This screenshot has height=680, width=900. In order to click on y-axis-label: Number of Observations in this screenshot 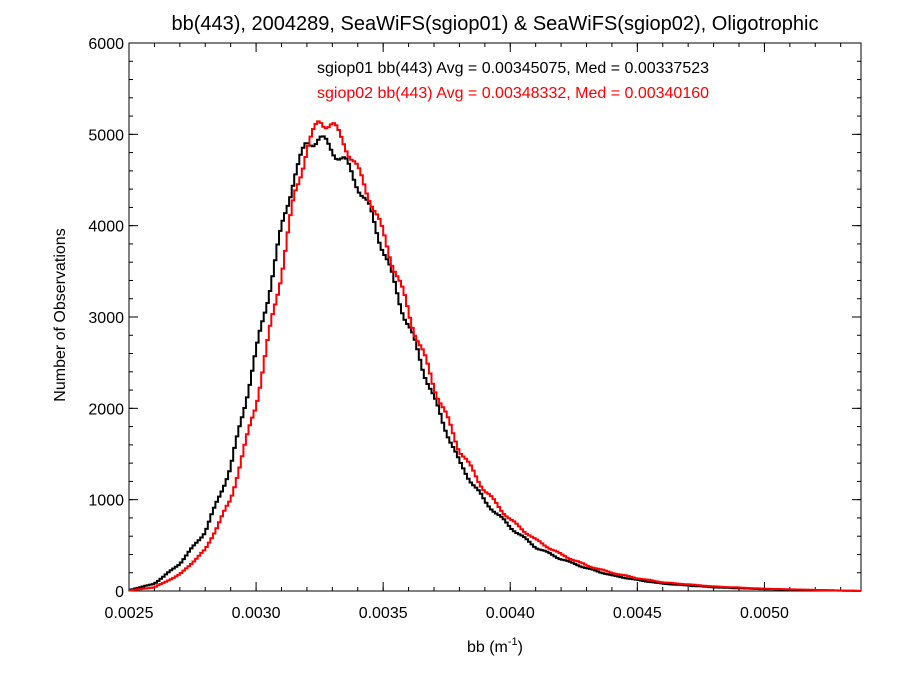, I will do `click(60, 314)`.